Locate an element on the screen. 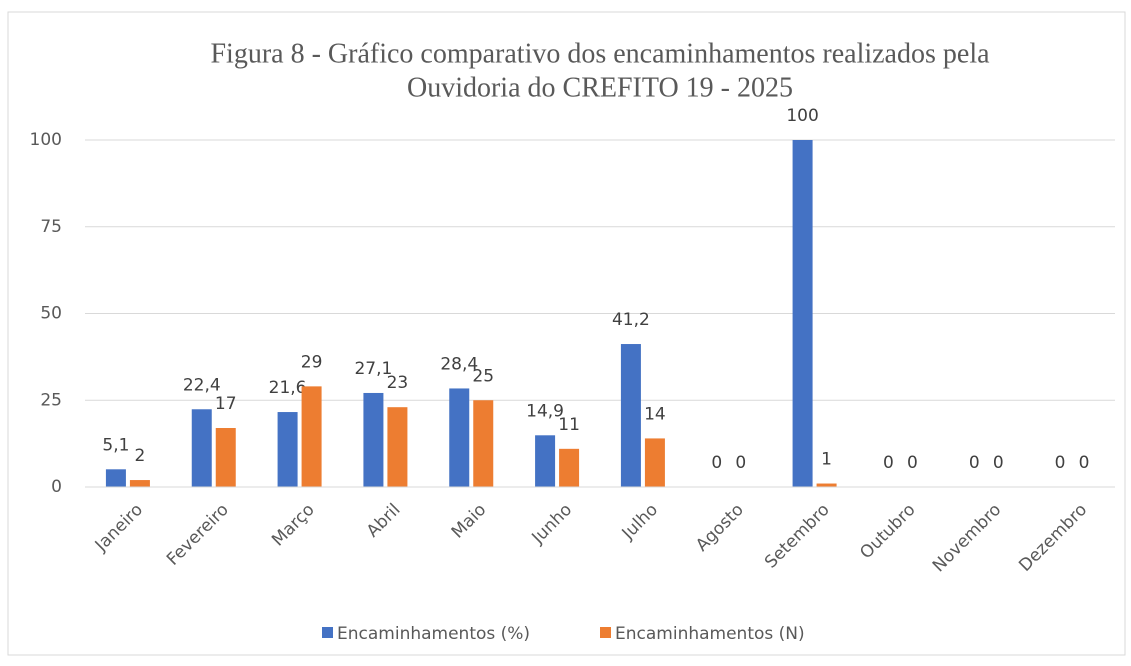 This screenshot has height=666, width=1131. y-tick-label: 25 is located at coordinates (51, 400).